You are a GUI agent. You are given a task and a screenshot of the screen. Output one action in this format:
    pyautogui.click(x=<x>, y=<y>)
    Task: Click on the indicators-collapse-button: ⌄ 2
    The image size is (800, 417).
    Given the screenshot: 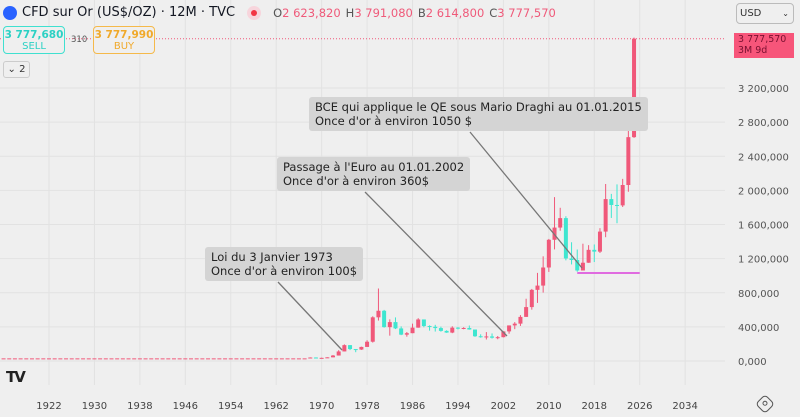 What is the action you would take?
    pyautogui.click(x=16, y=69)
    